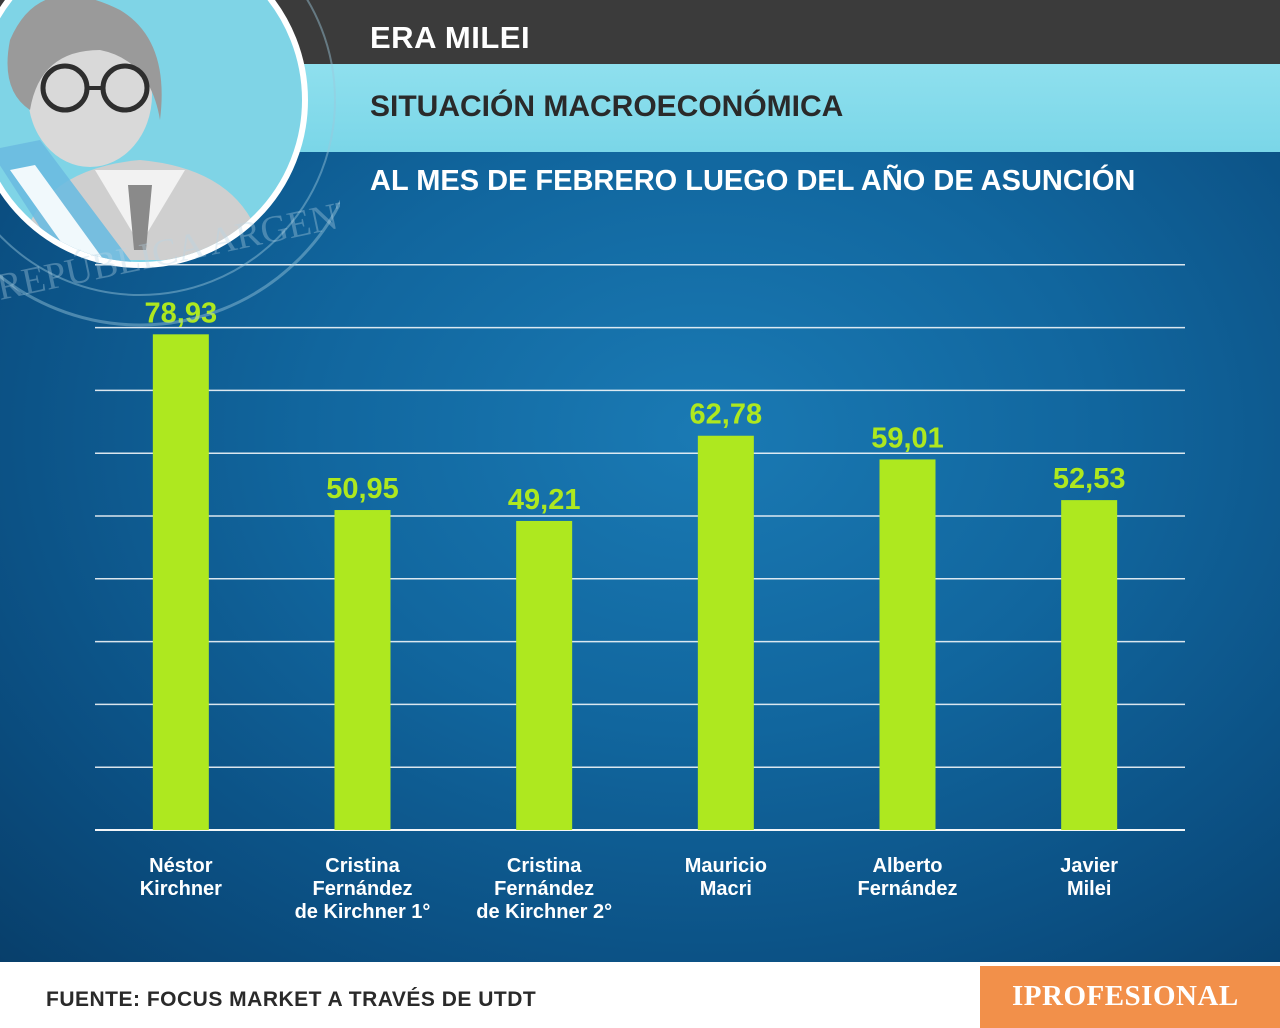  What do you see at coordinates (132, 131) in the screenshot?
I see `portrait-figure` at bounding box center [132, 131].